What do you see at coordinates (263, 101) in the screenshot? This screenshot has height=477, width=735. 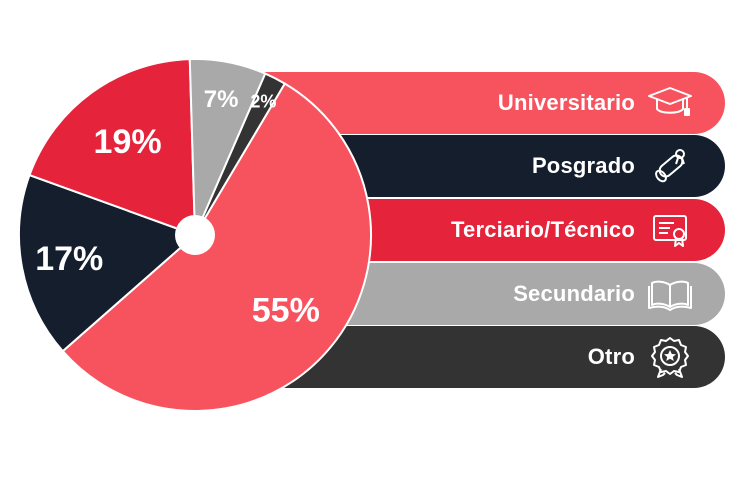 I see `pie-label-otro: 2%` at bounding box center [263, 101].